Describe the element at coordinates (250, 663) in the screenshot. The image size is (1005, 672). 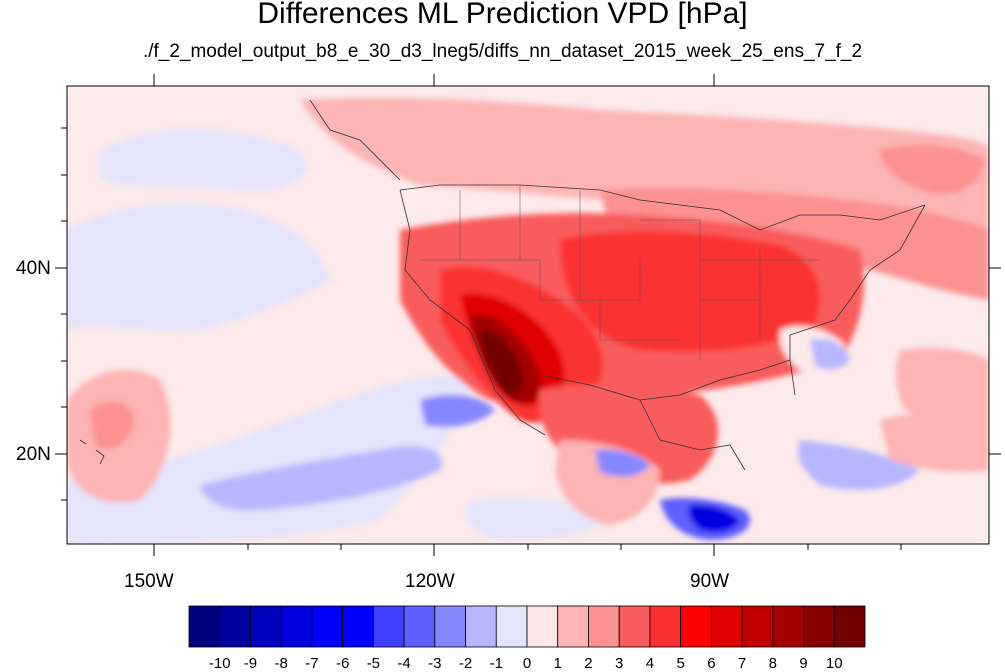
I see `colorbar-label: -9` at that location.